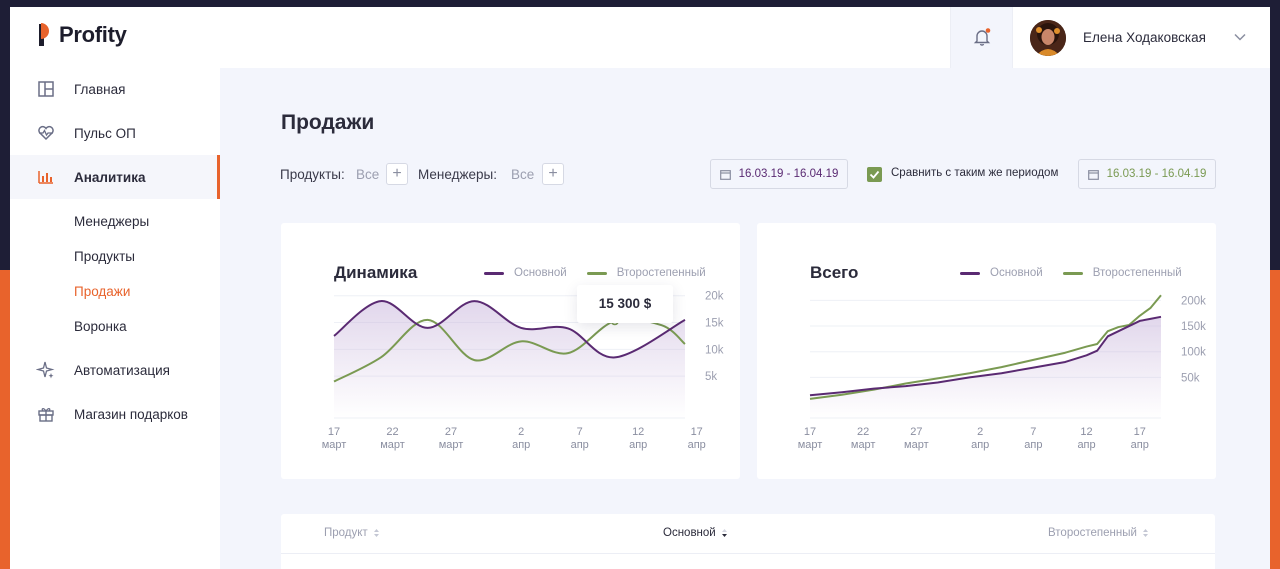  I want to click on y-tick-label: 200k, so click(1193, 301).